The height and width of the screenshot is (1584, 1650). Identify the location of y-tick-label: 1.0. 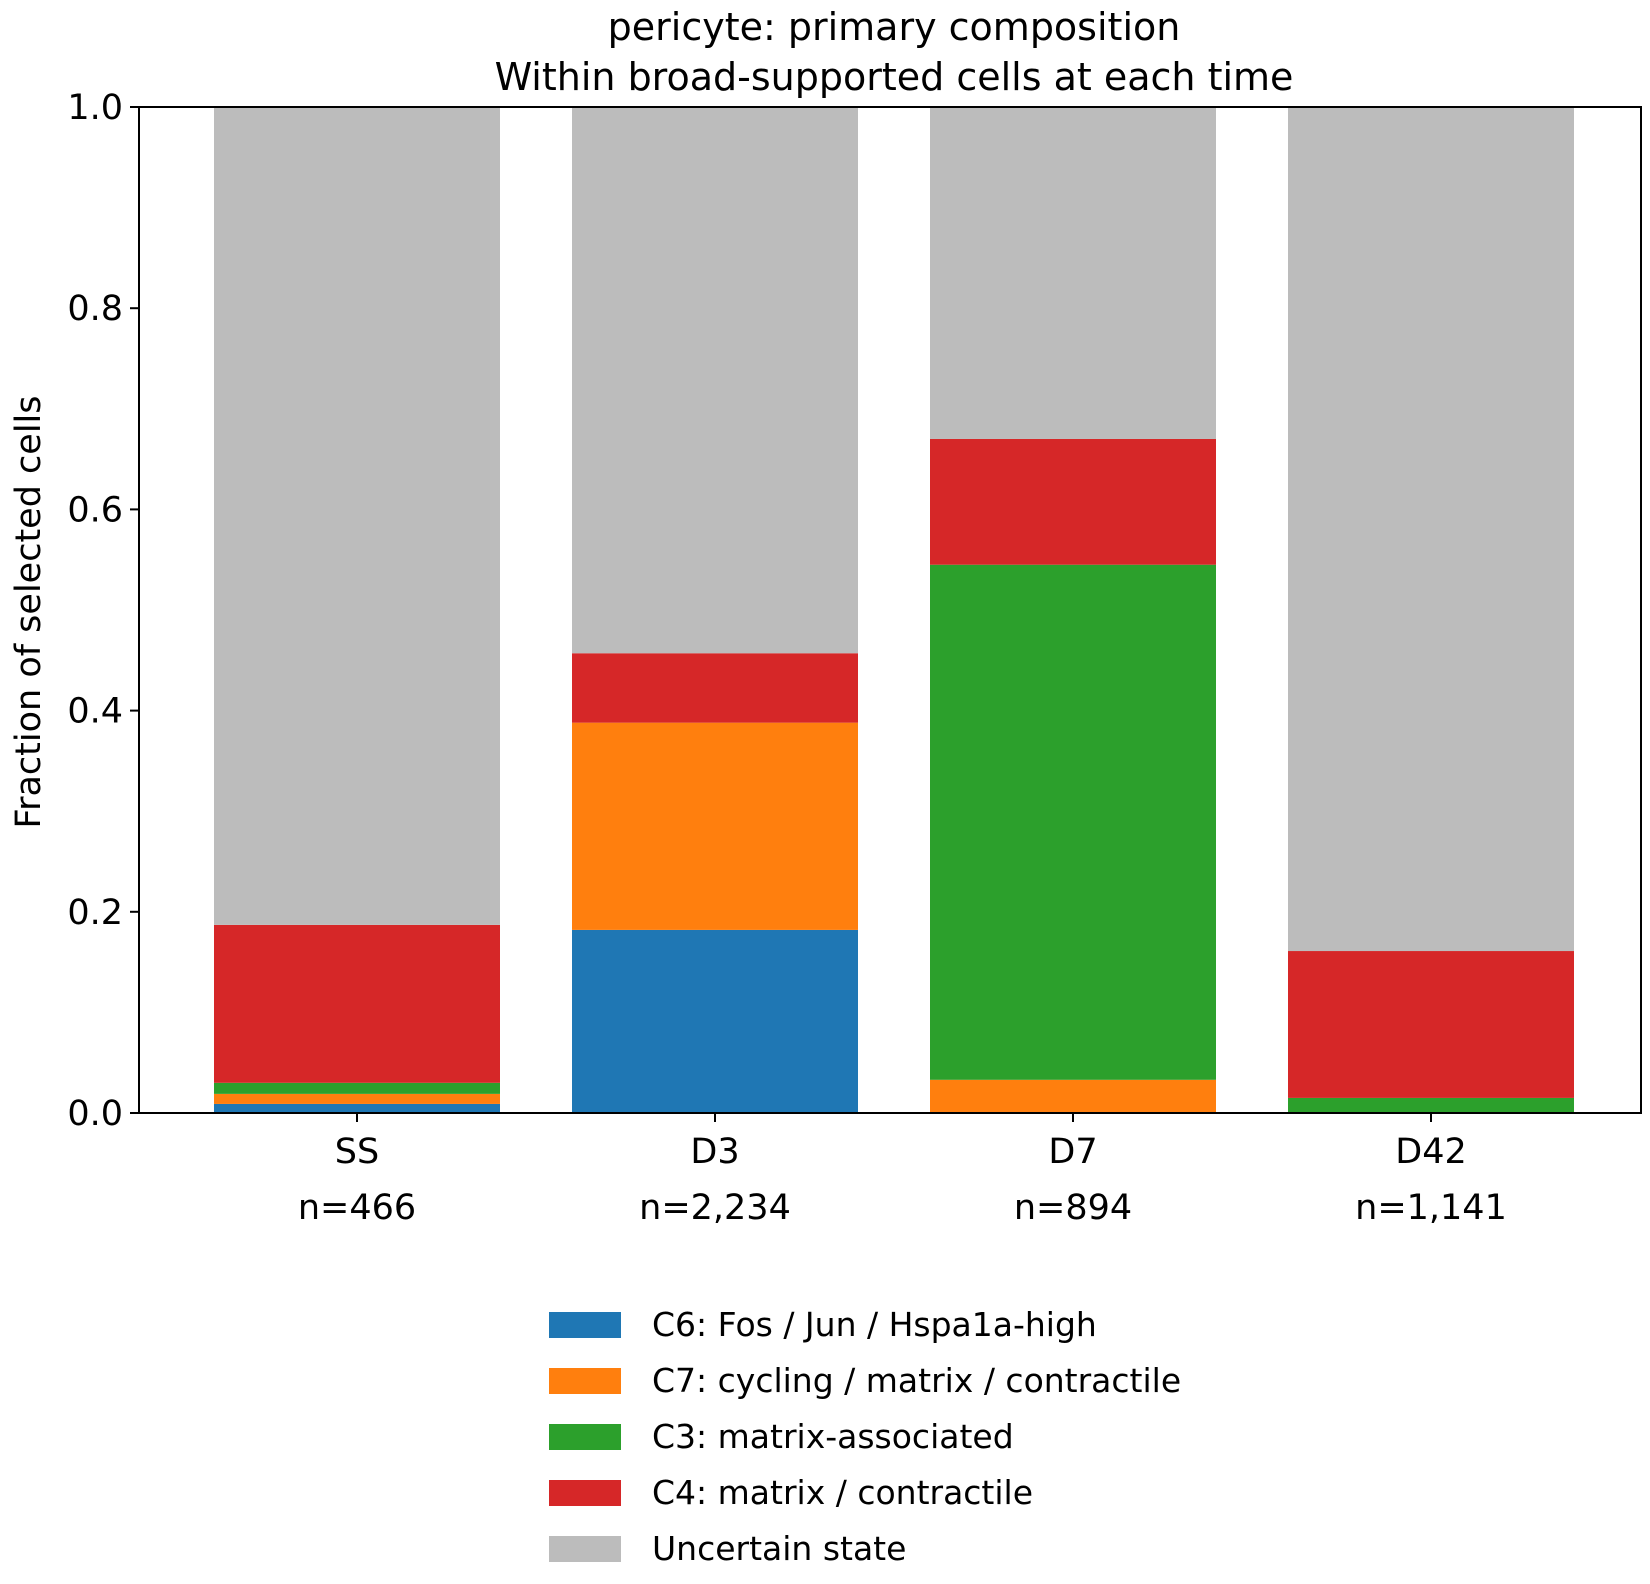
(95, 108).